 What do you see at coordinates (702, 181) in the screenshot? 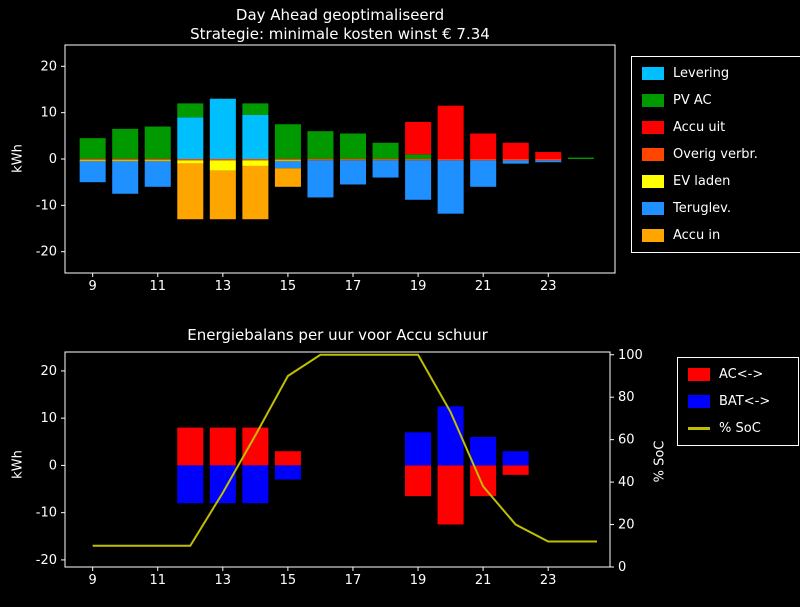
I see `legend-label: EV laden` at bounding box center [702, 181].